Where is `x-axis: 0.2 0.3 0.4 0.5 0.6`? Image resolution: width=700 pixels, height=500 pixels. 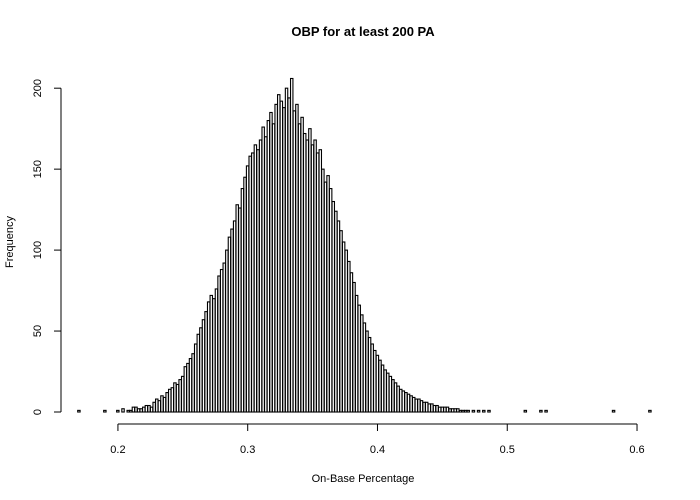
x-axis: 0.2 0.3 0.4 0.5 0.6 is located at coordinates (377, 439).